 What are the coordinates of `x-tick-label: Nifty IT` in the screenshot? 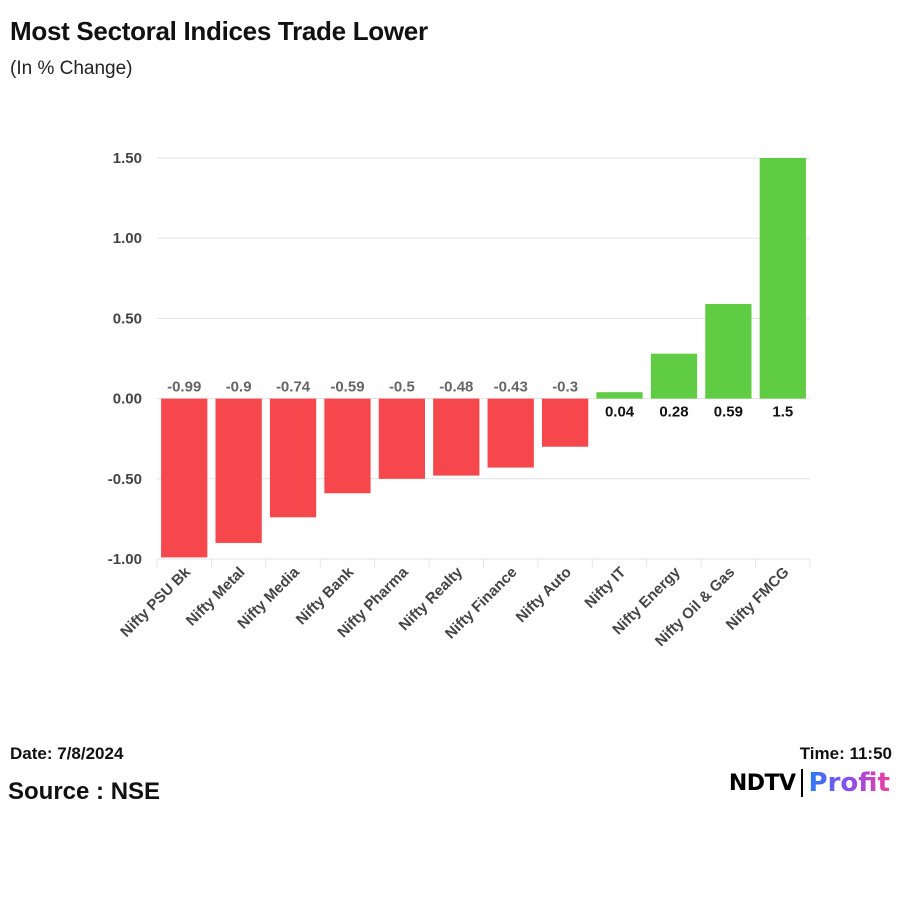 It's located at (605, 588).